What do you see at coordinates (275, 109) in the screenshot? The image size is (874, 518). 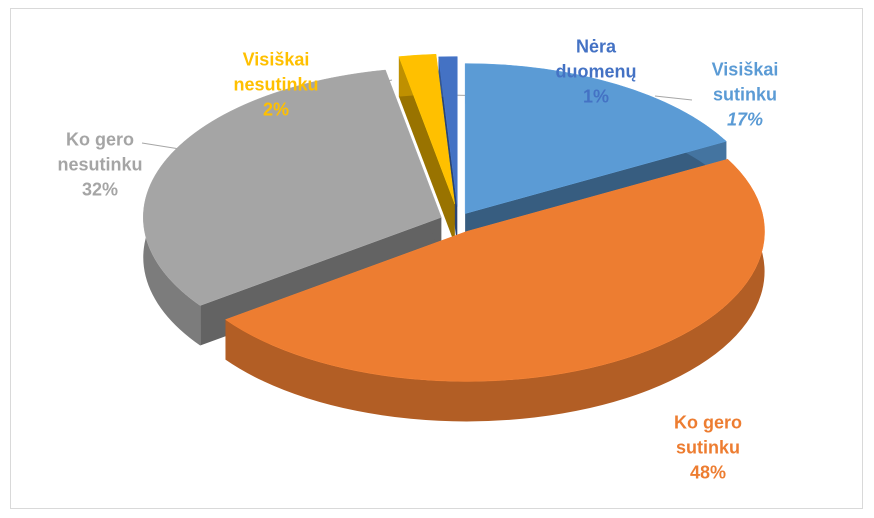 I see `value-label: 2%` at bounding box center [275, 109].